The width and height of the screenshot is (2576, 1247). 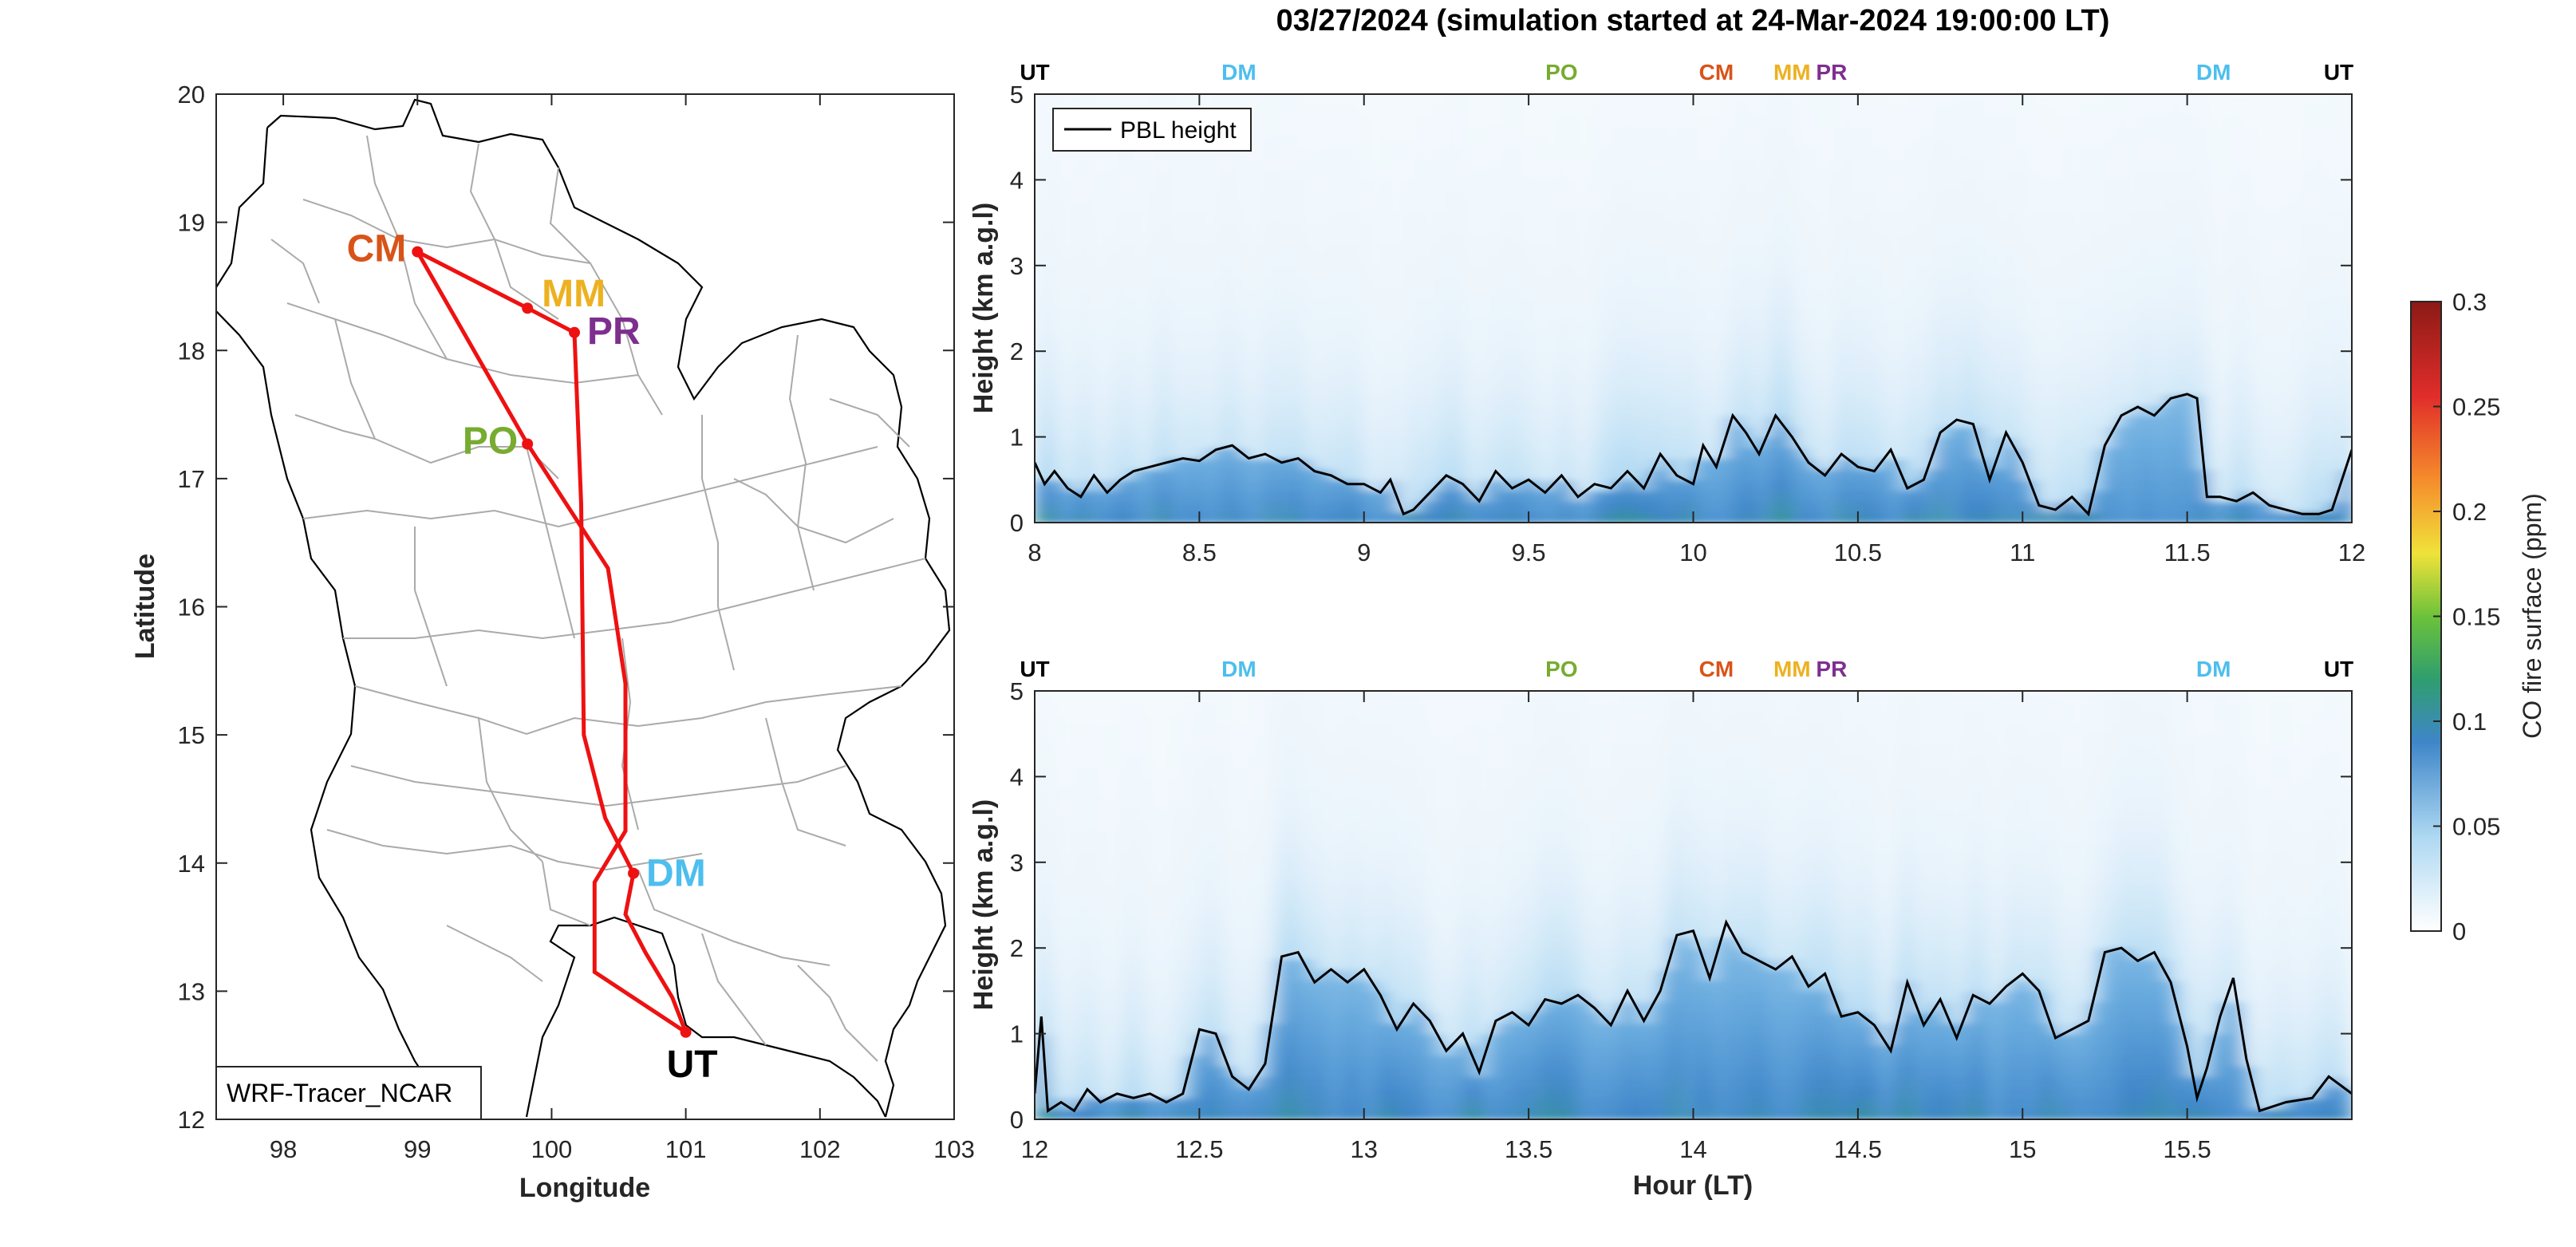 I want to click on map-ylabel: Latitude, so click(x=145, y=607).